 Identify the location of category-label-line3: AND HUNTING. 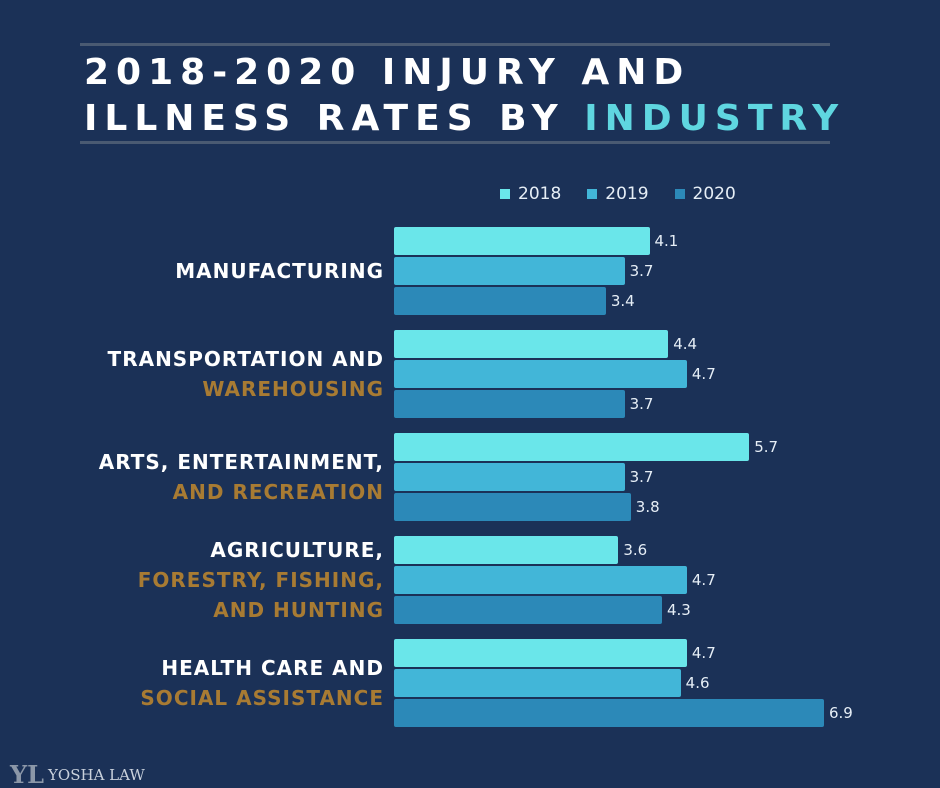
(298, 610).